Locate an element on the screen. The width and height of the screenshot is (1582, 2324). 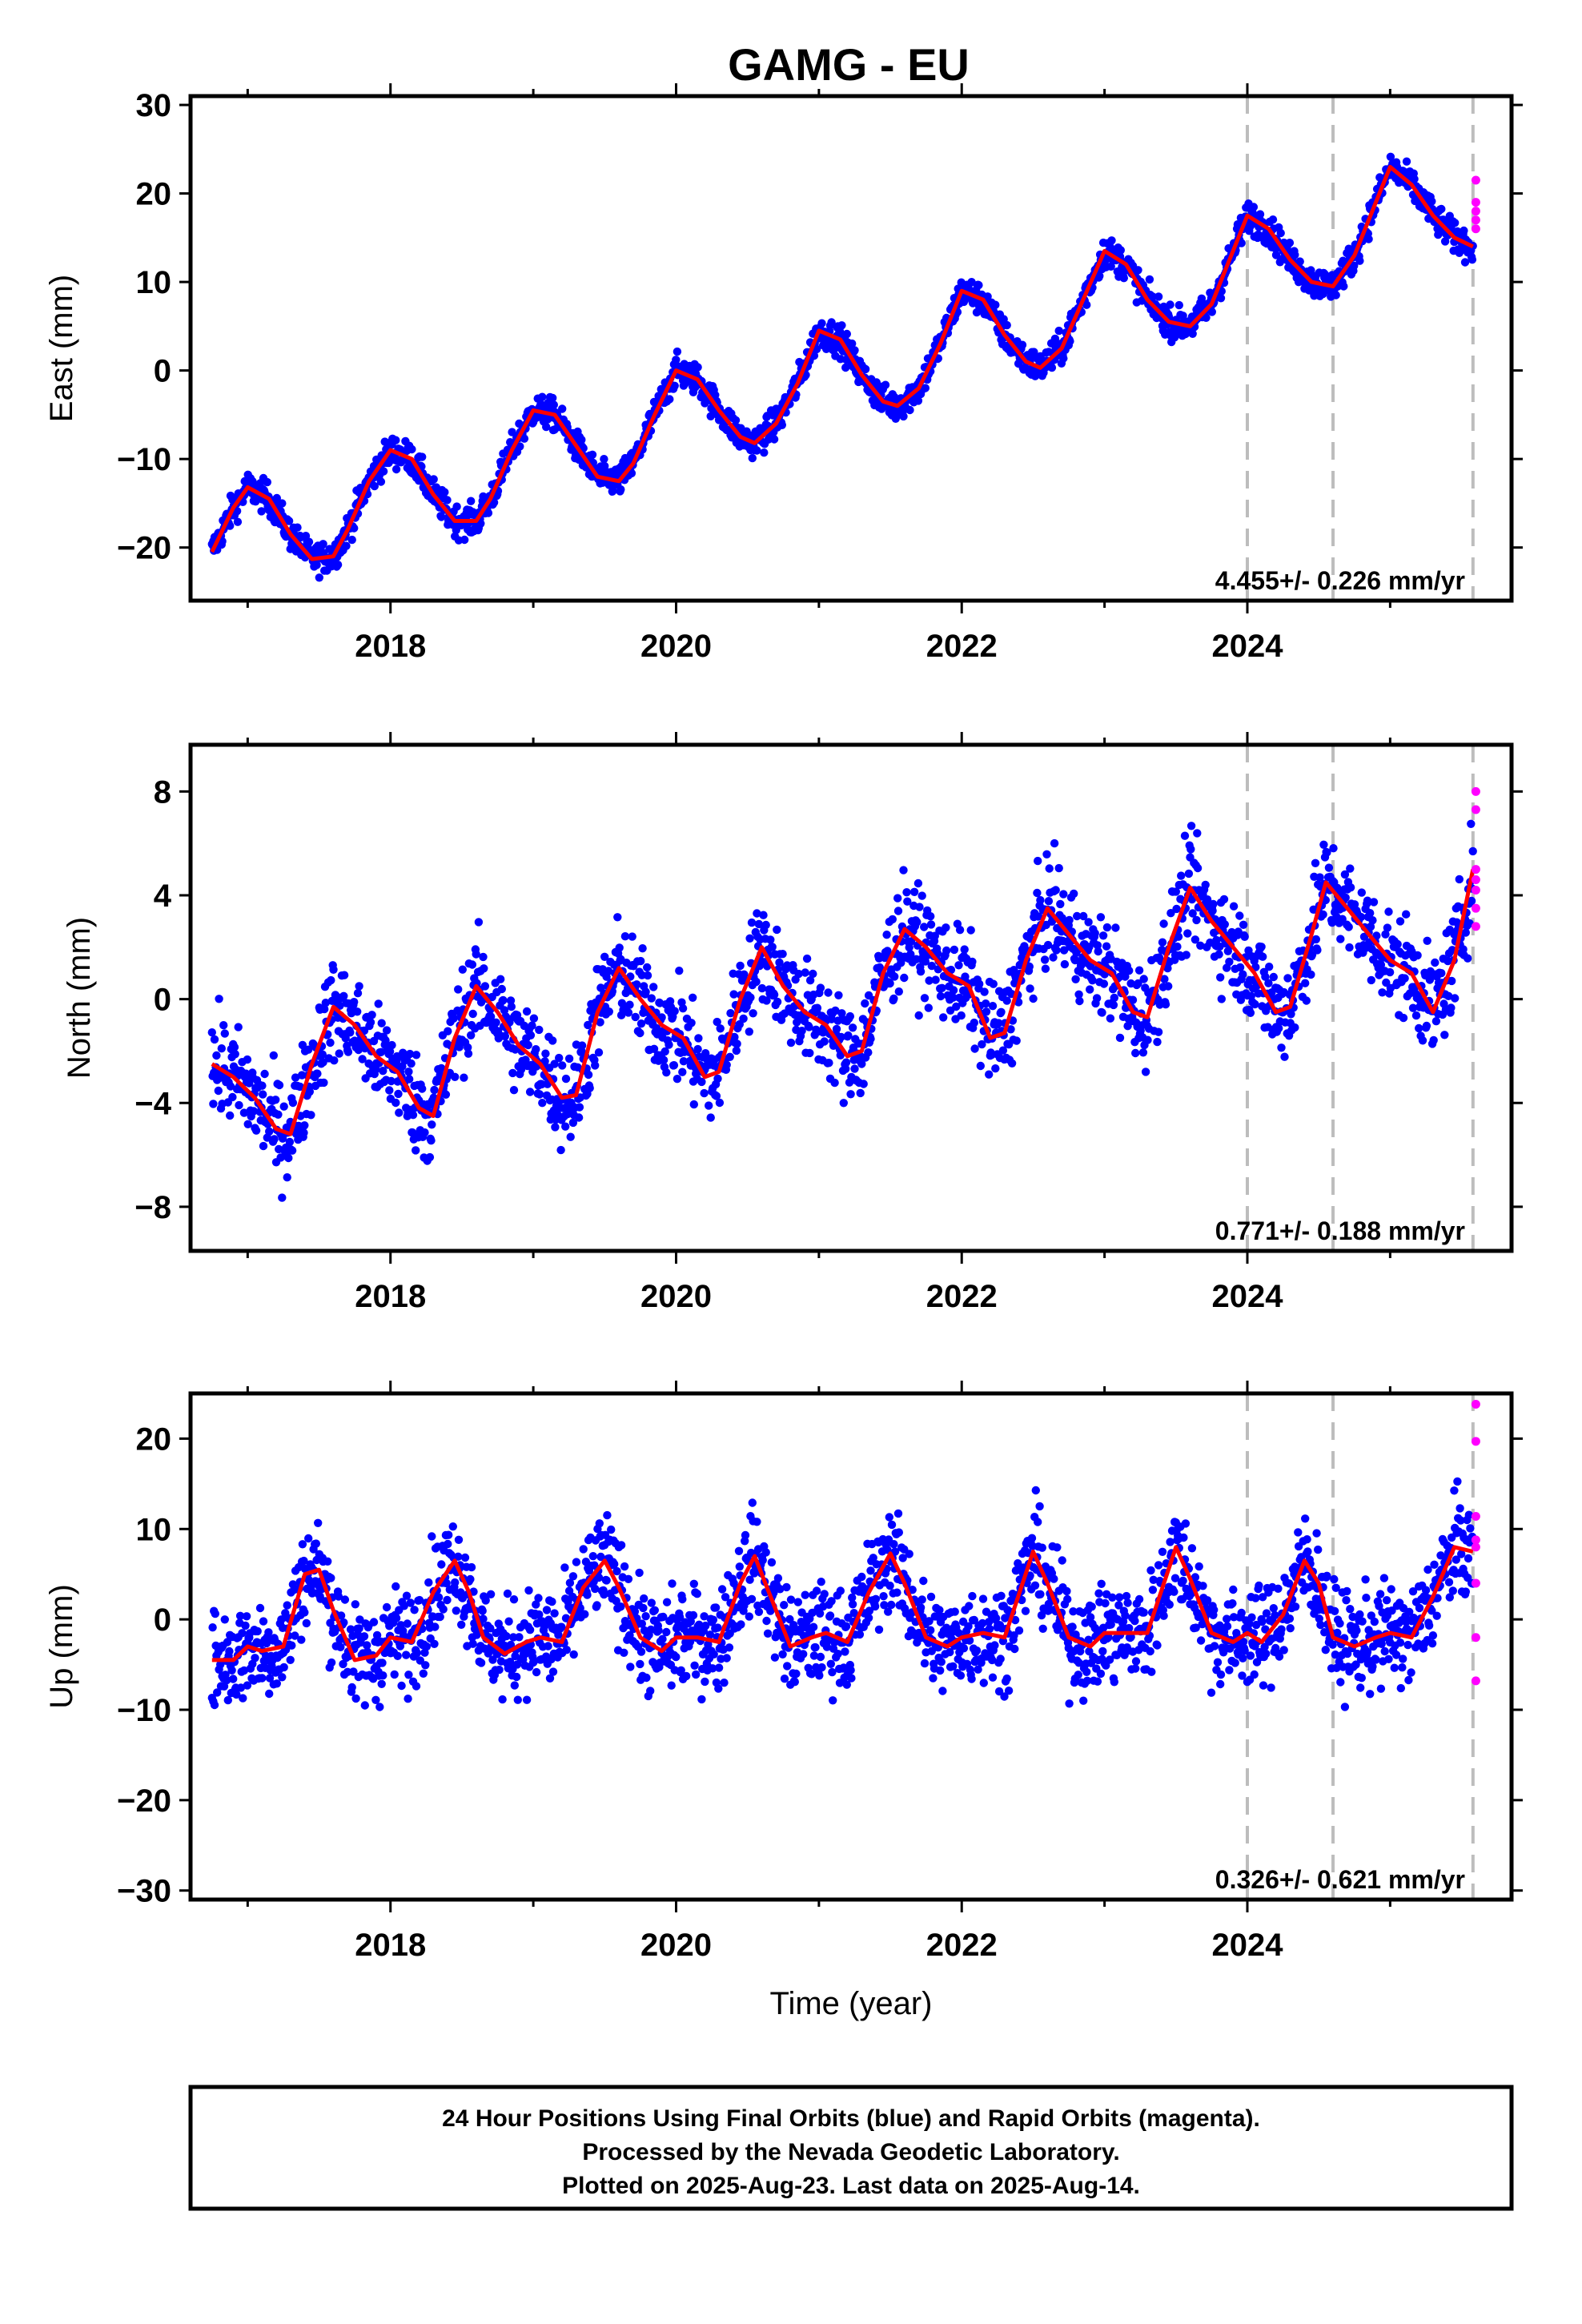
y-tick-label: −4 is located at coordinates (153, 1103).